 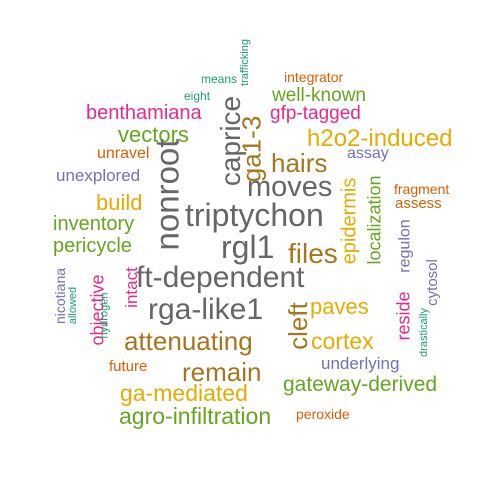 I want to click on word-rgl1: rgl1, so click(x=248, y=247).